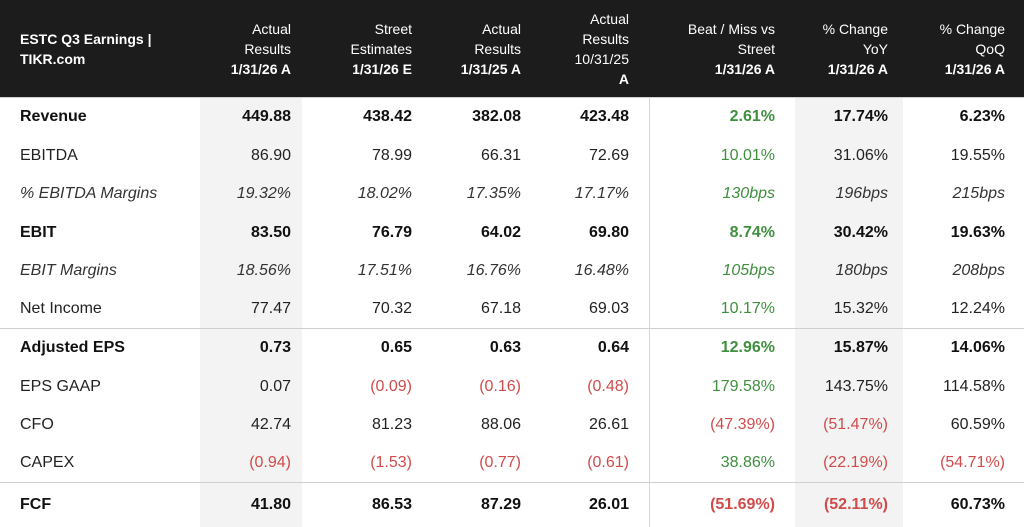 The image size is (1024, 527). What do you see at coordinates (862, 193) in the screenshot?
I see `cell-change-yoy: 196bps` at bounding box center [862, 193].